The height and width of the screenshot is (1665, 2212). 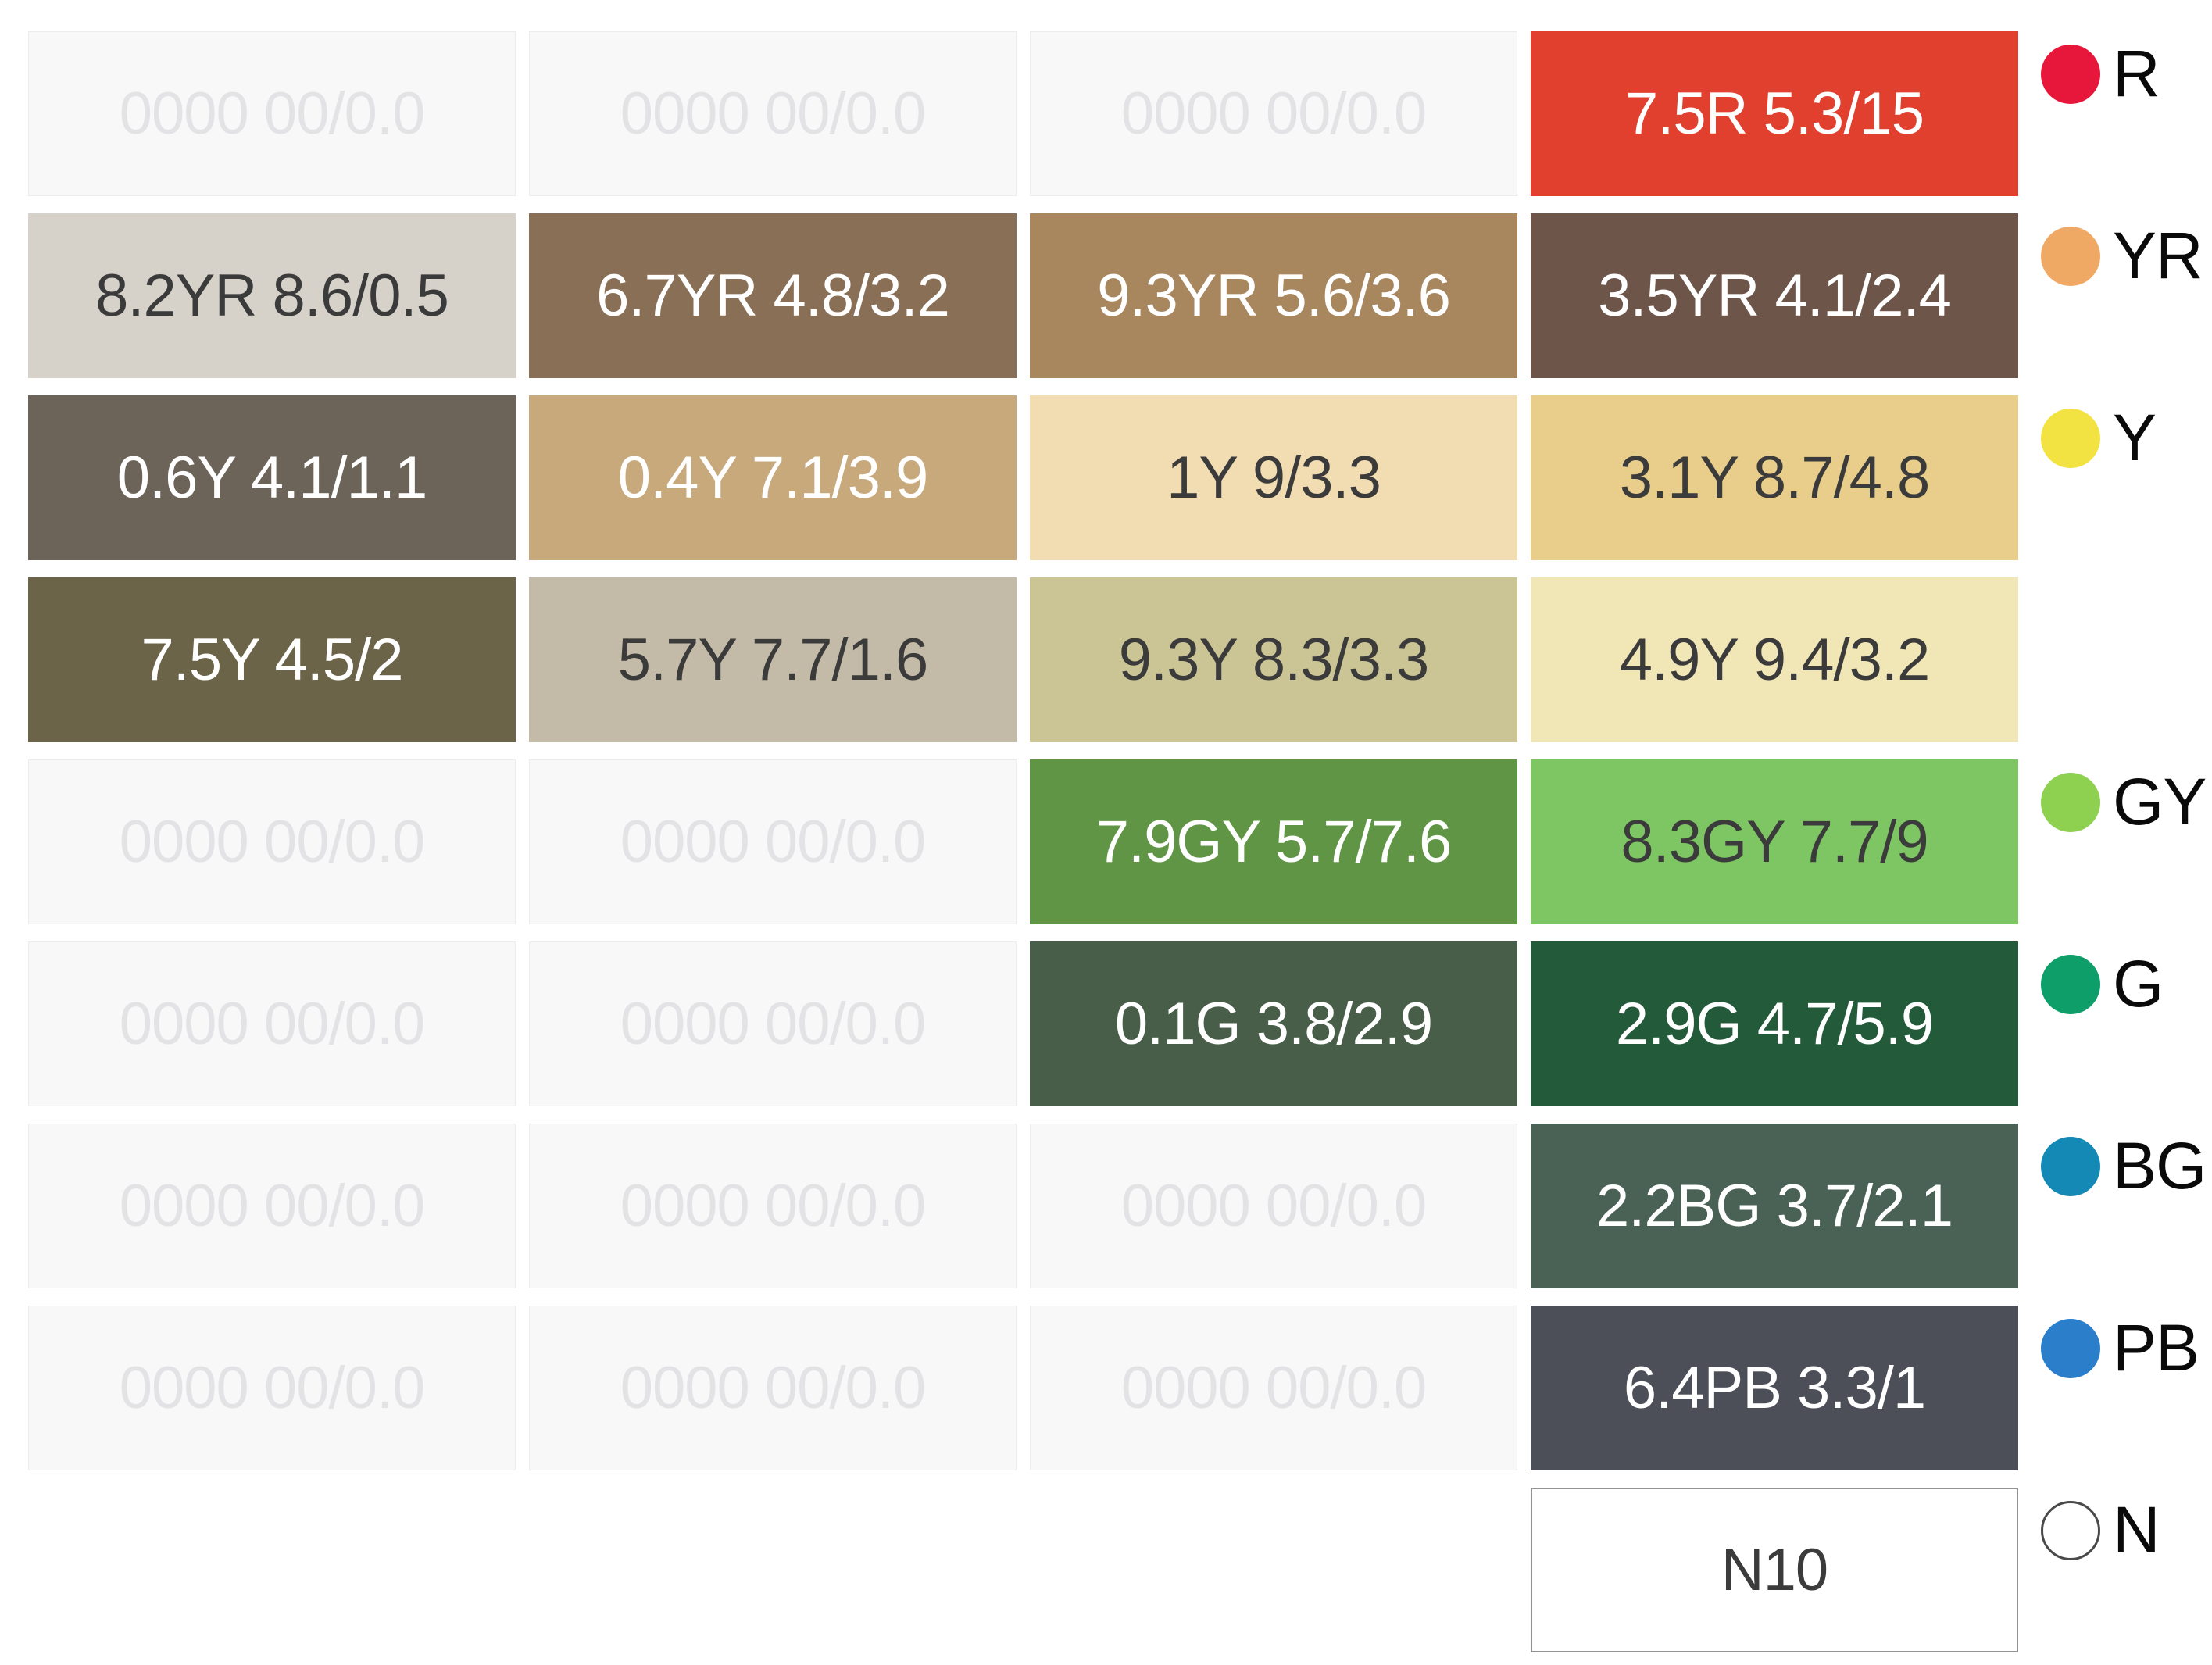 I want to click on legend-dot-yr, so click(x=2070, y=256).